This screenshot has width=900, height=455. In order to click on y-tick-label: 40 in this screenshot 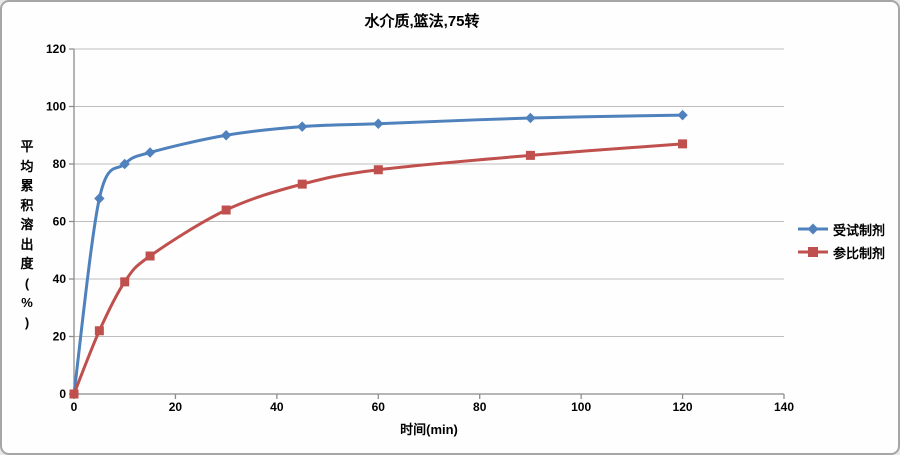, I will do `click(60, 279)`.